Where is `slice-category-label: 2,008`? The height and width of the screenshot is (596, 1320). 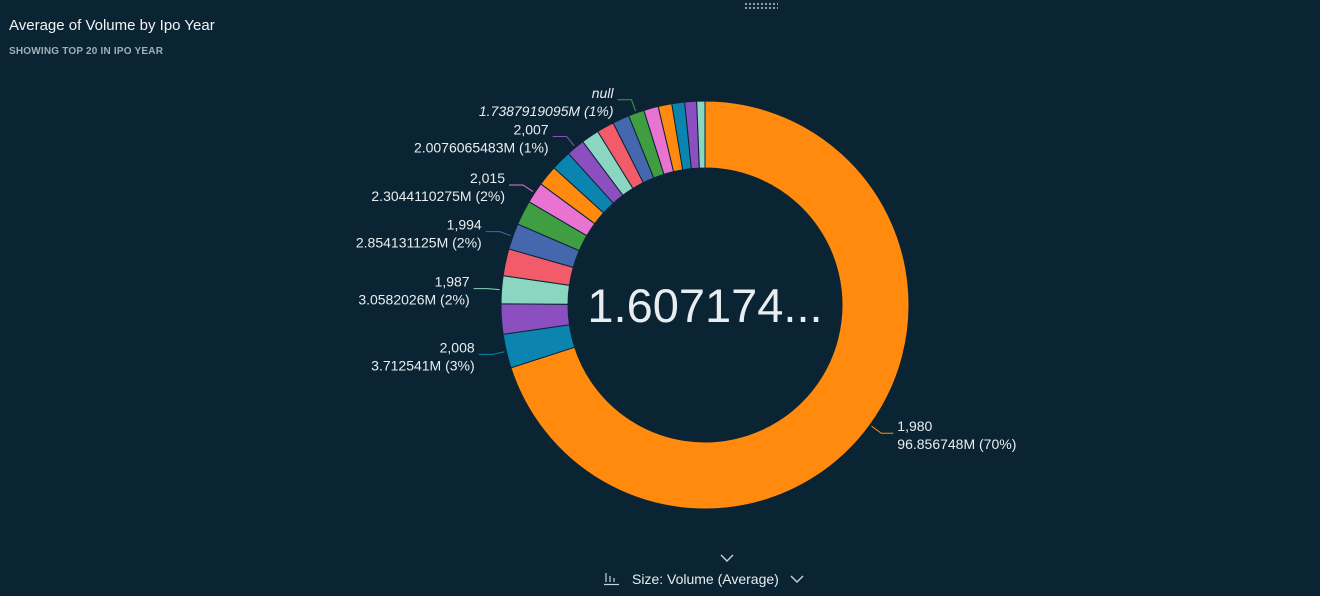
slice-category-label: 2,008 is located at coordinates (457, 347).